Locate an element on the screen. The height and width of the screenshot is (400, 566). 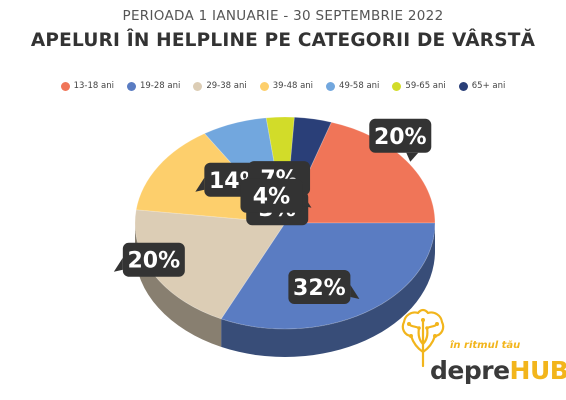
logo-wordmark: depreHUB is located at coordinates (498, 370).